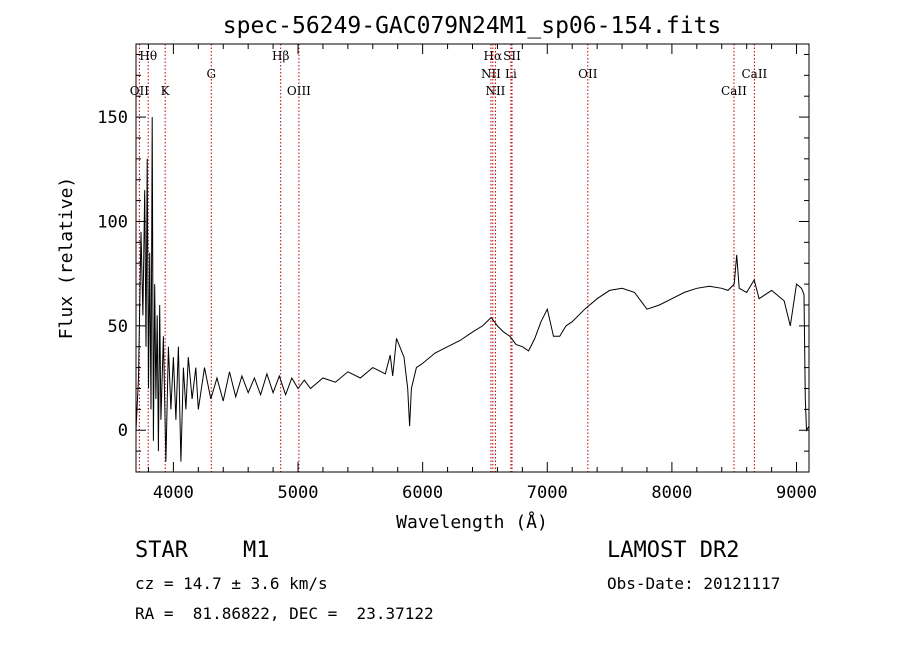 This screenshot has width=900, height=649. What do you see at coordinates (211, 74) in the screenshot?
I see `line-label-3: G` at bounding box center [211, 74].